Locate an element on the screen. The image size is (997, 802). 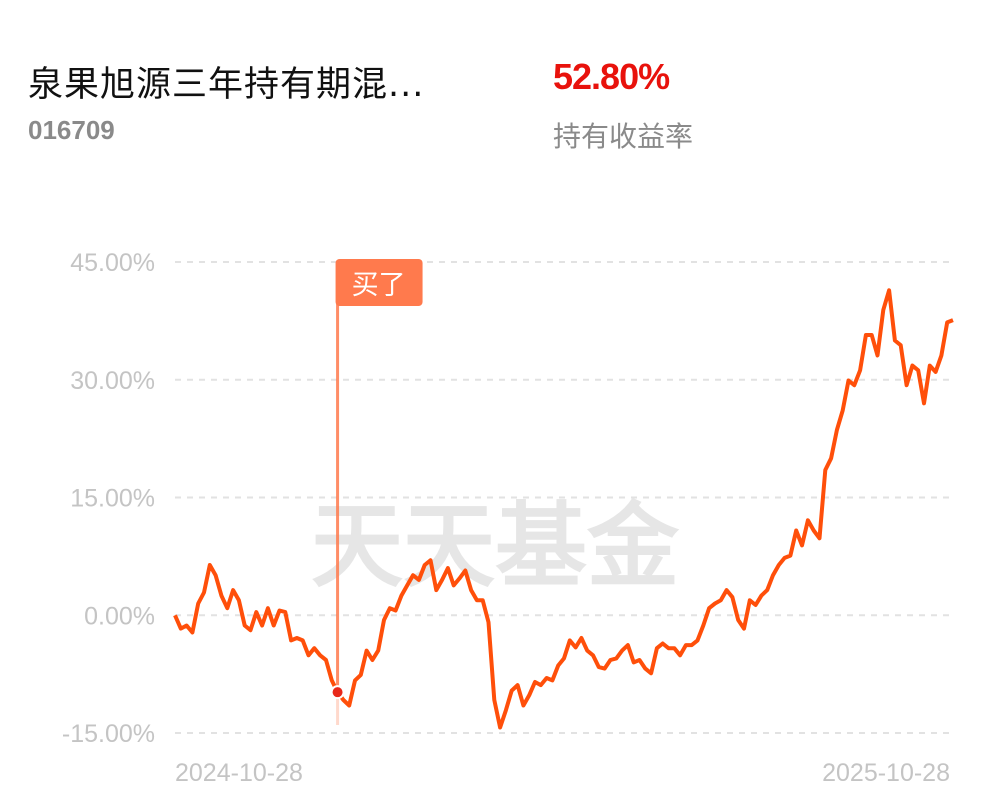
buy-marker-label: 买了 is located at coordinates (379, 285).